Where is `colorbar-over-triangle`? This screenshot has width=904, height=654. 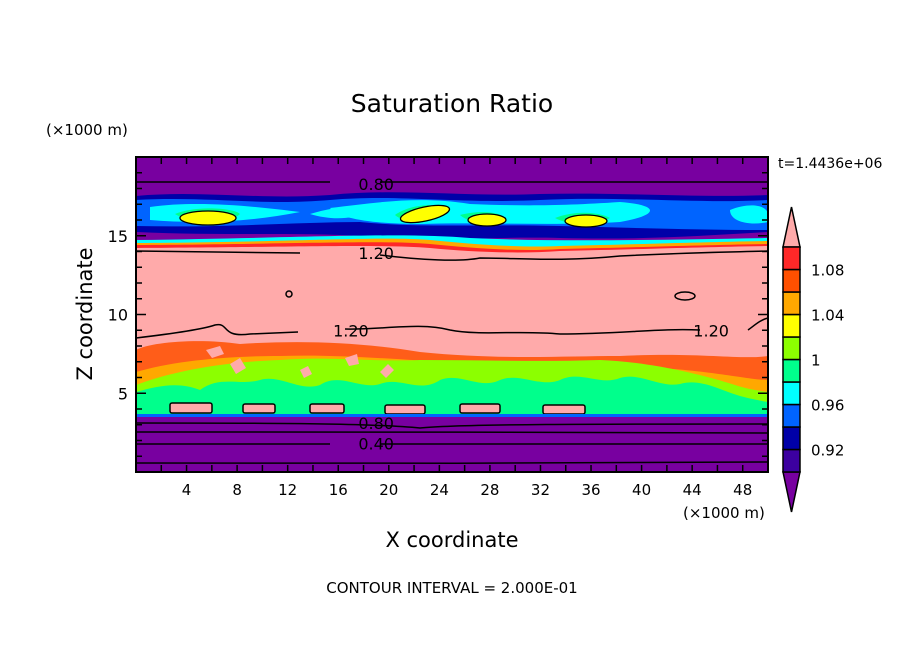 colorbar-over-triangle is located at coordinates (791, 227).